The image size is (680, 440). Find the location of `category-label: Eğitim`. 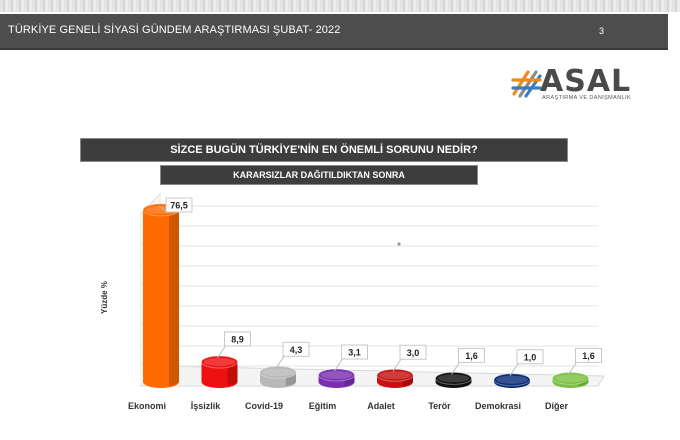

category-label: Eğitim is located at coordinates (323, 406).